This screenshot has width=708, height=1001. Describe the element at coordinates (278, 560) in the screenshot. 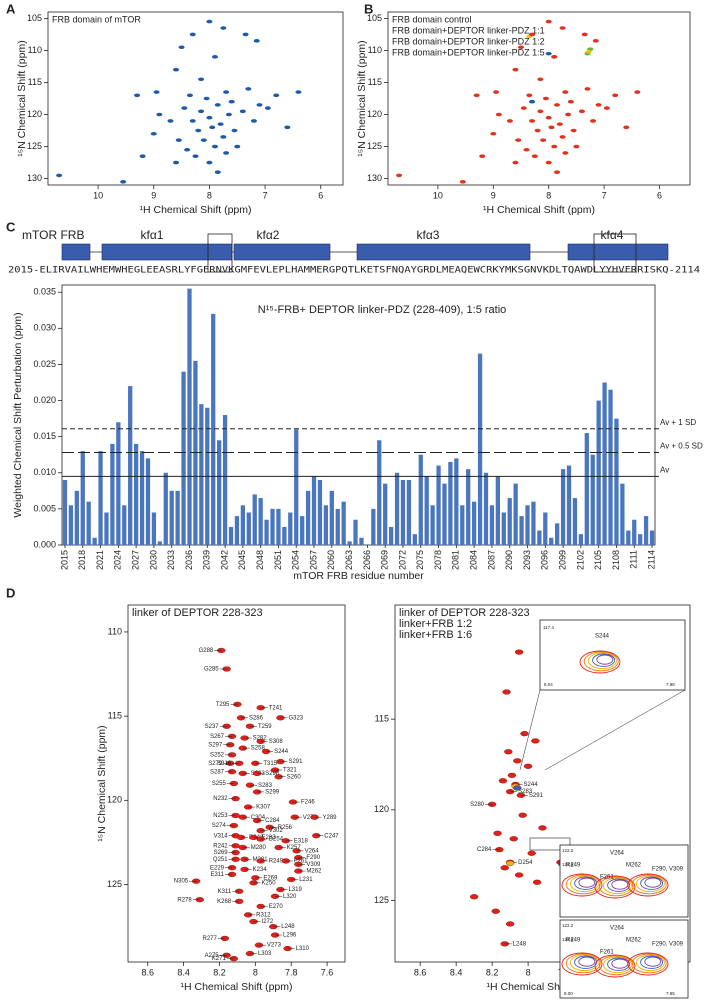

I see `x-tick-label: 2051` at that location.